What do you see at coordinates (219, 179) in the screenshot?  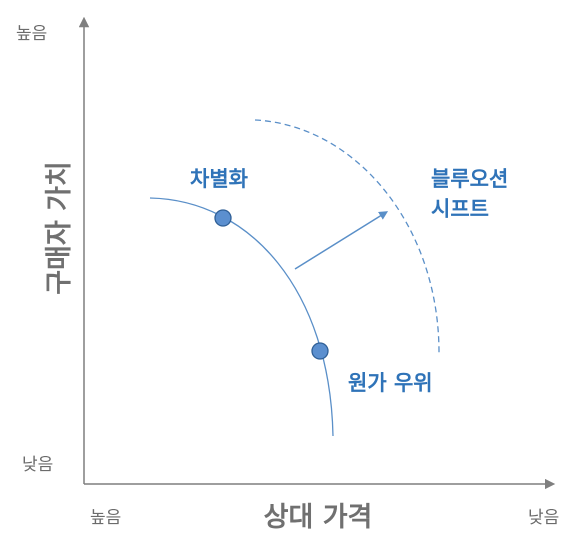 I see `differentiation-label: 차별화` at bounding box center [219, 179].